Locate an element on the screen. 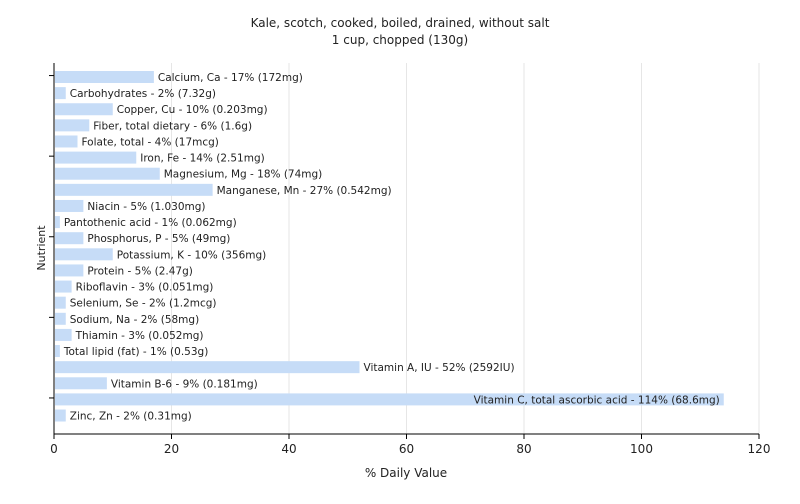 Image resolution: width=800 pixels, height=504 pixels. bar-label: Copper, Cu - 10% (0.203mg) is located at coordinates (192, 110).